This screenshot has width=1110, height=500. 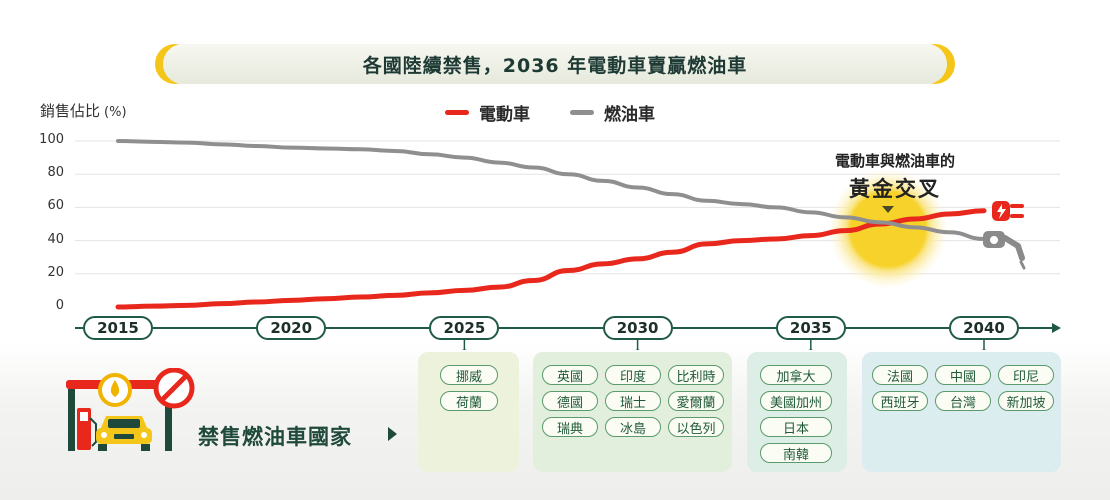 What do you see at coordinates (895, 189) in the screenshot?
I see `annotation-title: 黃金交叉` at bounding box center [895, 189].